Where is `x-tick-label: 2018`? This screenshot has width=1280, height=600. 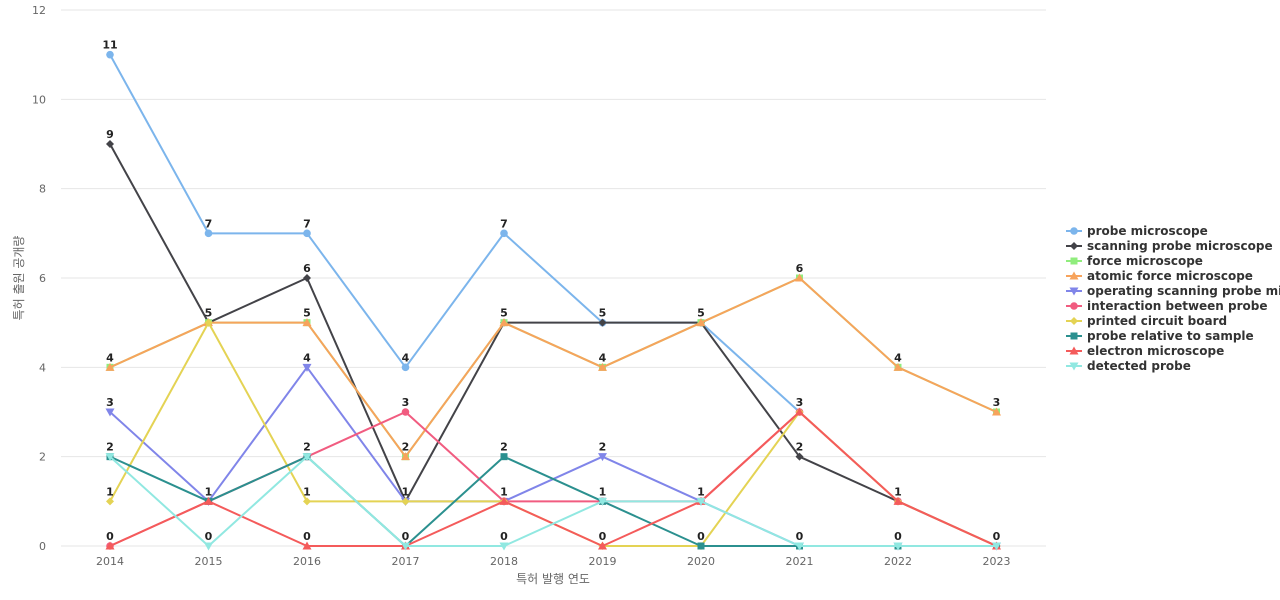 x-tick-label: 2018 is located at coordinates (504, 561).